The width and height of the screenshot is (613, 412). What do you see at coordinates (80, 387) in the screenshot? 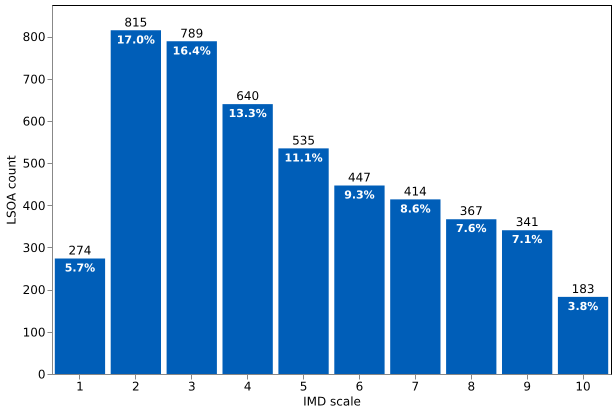
I see `x-tick-label: 1` at bounding box center [80, 387].